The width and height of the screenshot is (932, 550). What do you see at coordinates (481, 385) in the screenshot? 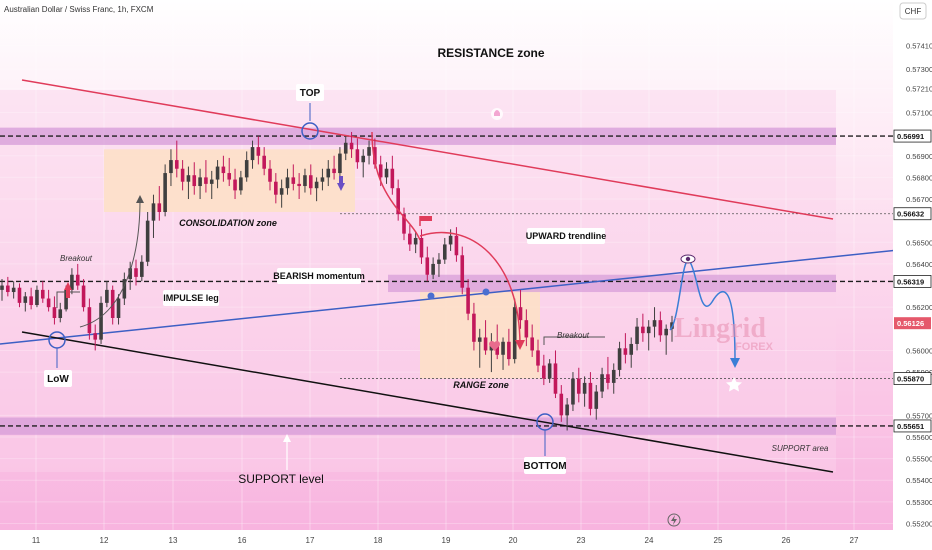
I see `range-zone-label: RANGE zone` at bounding box center [481, 385].